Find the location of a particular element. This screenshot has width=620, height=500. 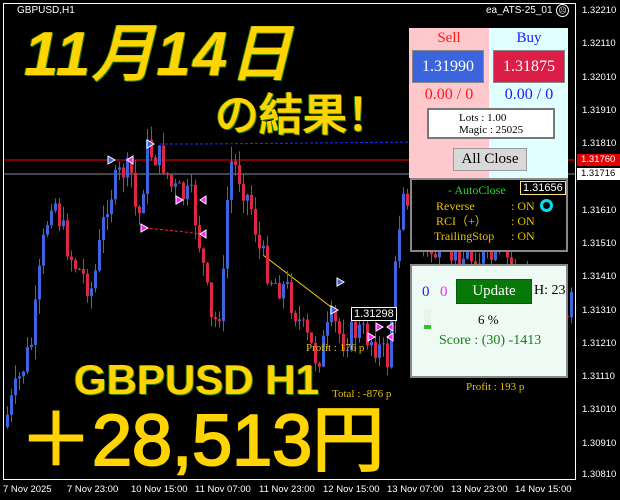

buy-position: 0.00 / 0 is located at coordinates (529, 94).